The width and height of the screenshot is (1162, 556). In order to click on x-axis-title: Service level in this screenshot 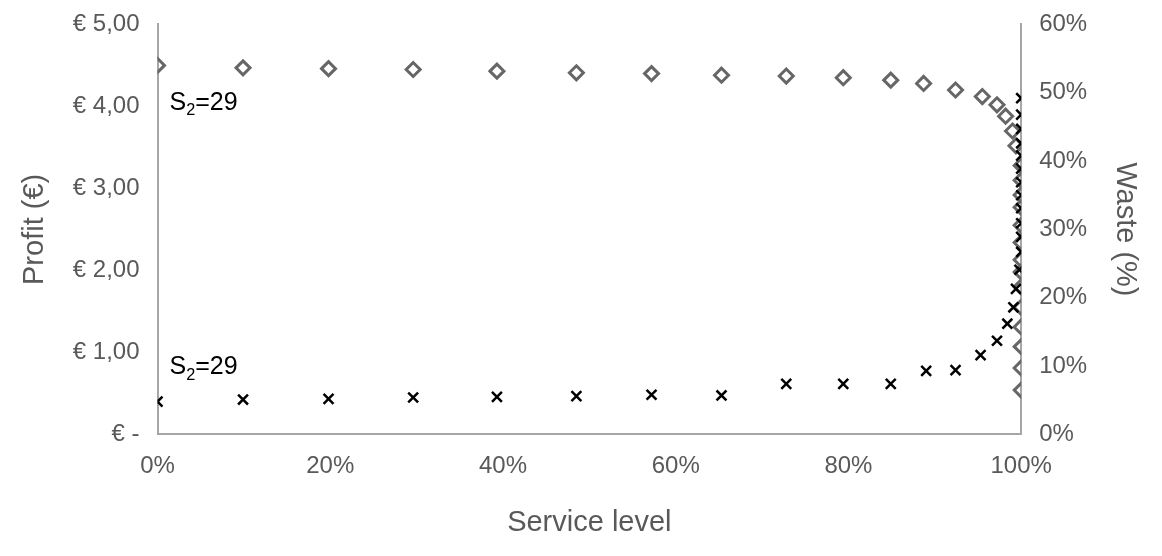, I will do `click(589, 520)`.